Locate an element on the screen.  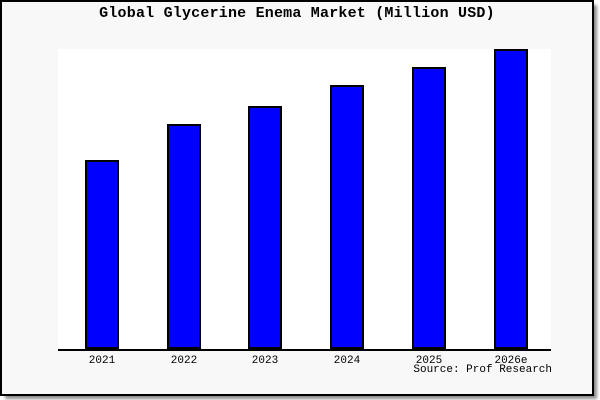
x-tick-label-2025: 2025 is located at coordinates (429, 361).